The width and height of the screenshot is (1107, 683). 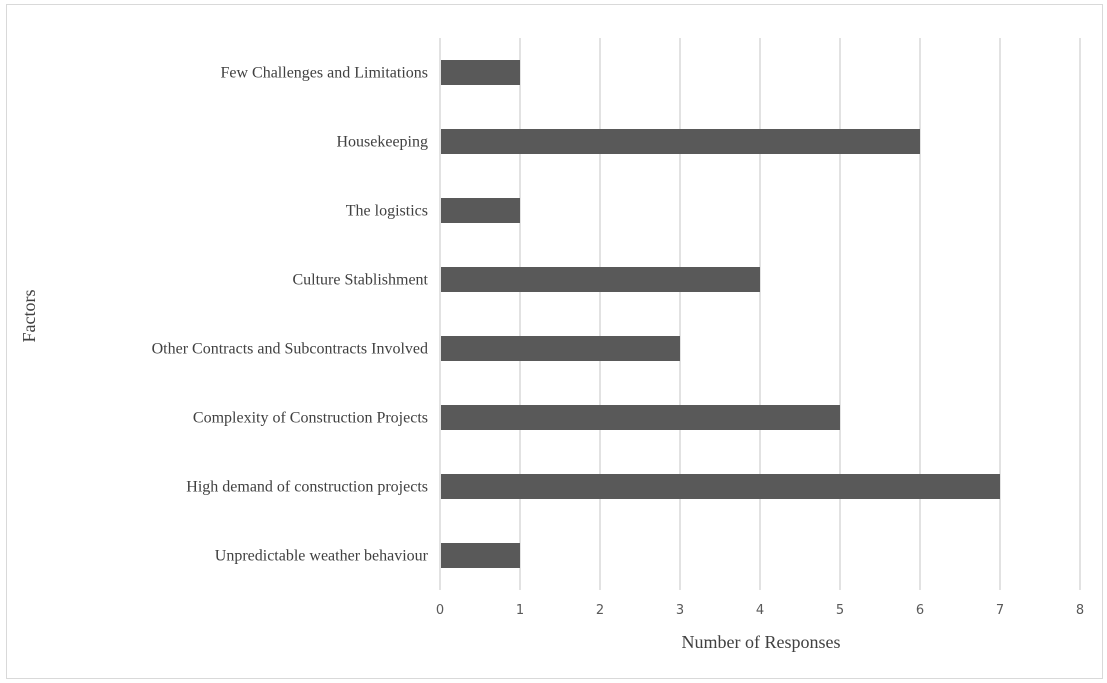 What do you see at coordinates (761, 642) in the screenshot?
I see `x-axis-title: Number of Responses` at bounding box center [761, 642].